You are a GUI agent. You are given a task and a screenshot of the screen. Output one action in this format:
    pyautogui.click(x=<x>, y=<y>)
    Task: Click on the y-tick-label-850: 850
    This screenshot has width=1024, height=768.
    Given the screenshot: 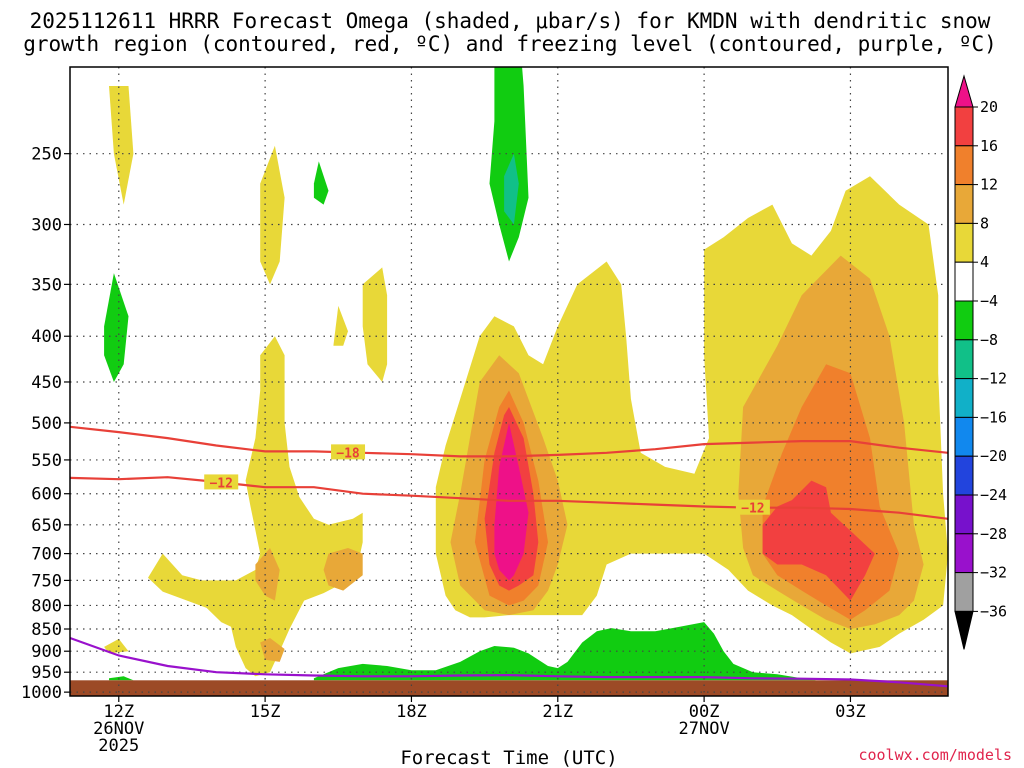 What is the action you would take?
    pyautogui.click(x=46, y=630)
    